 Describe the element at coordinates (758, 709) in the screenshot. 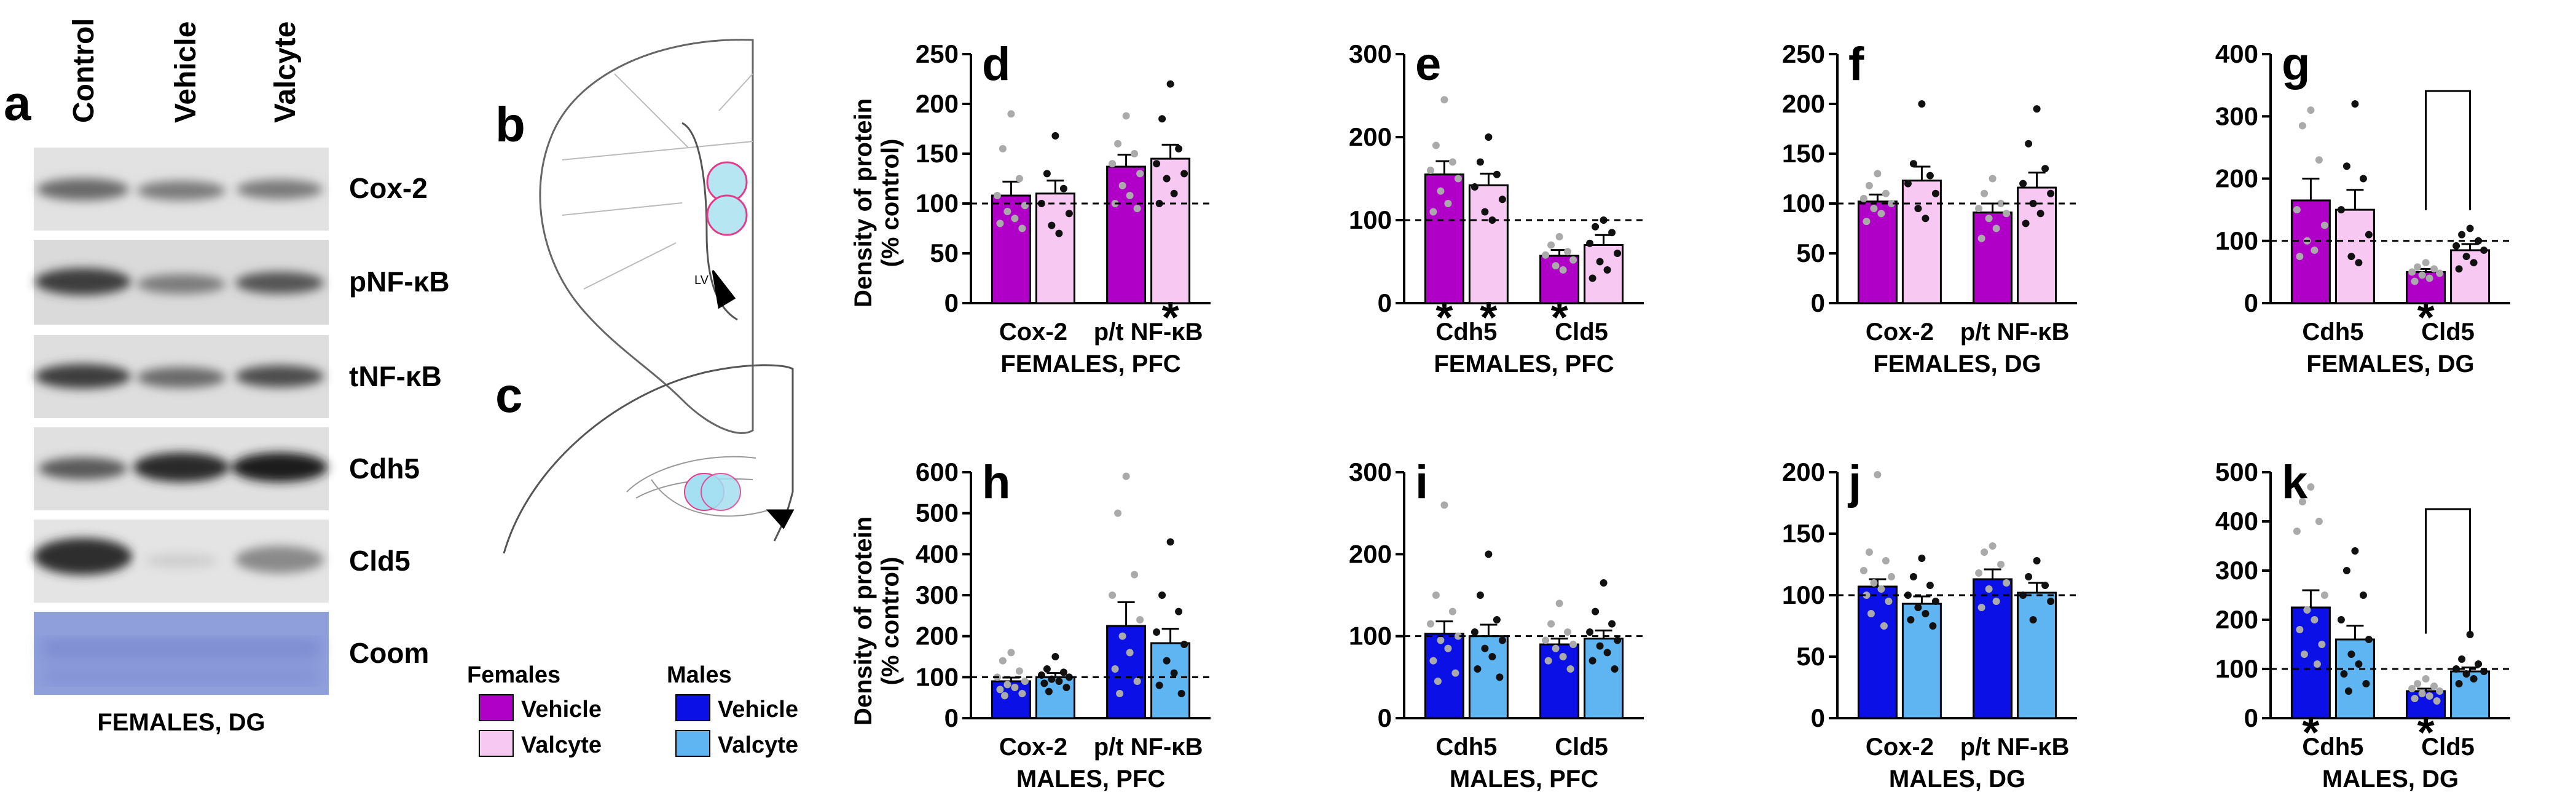

I see `legend-label-male-vehicle: Vehicle` at that location.